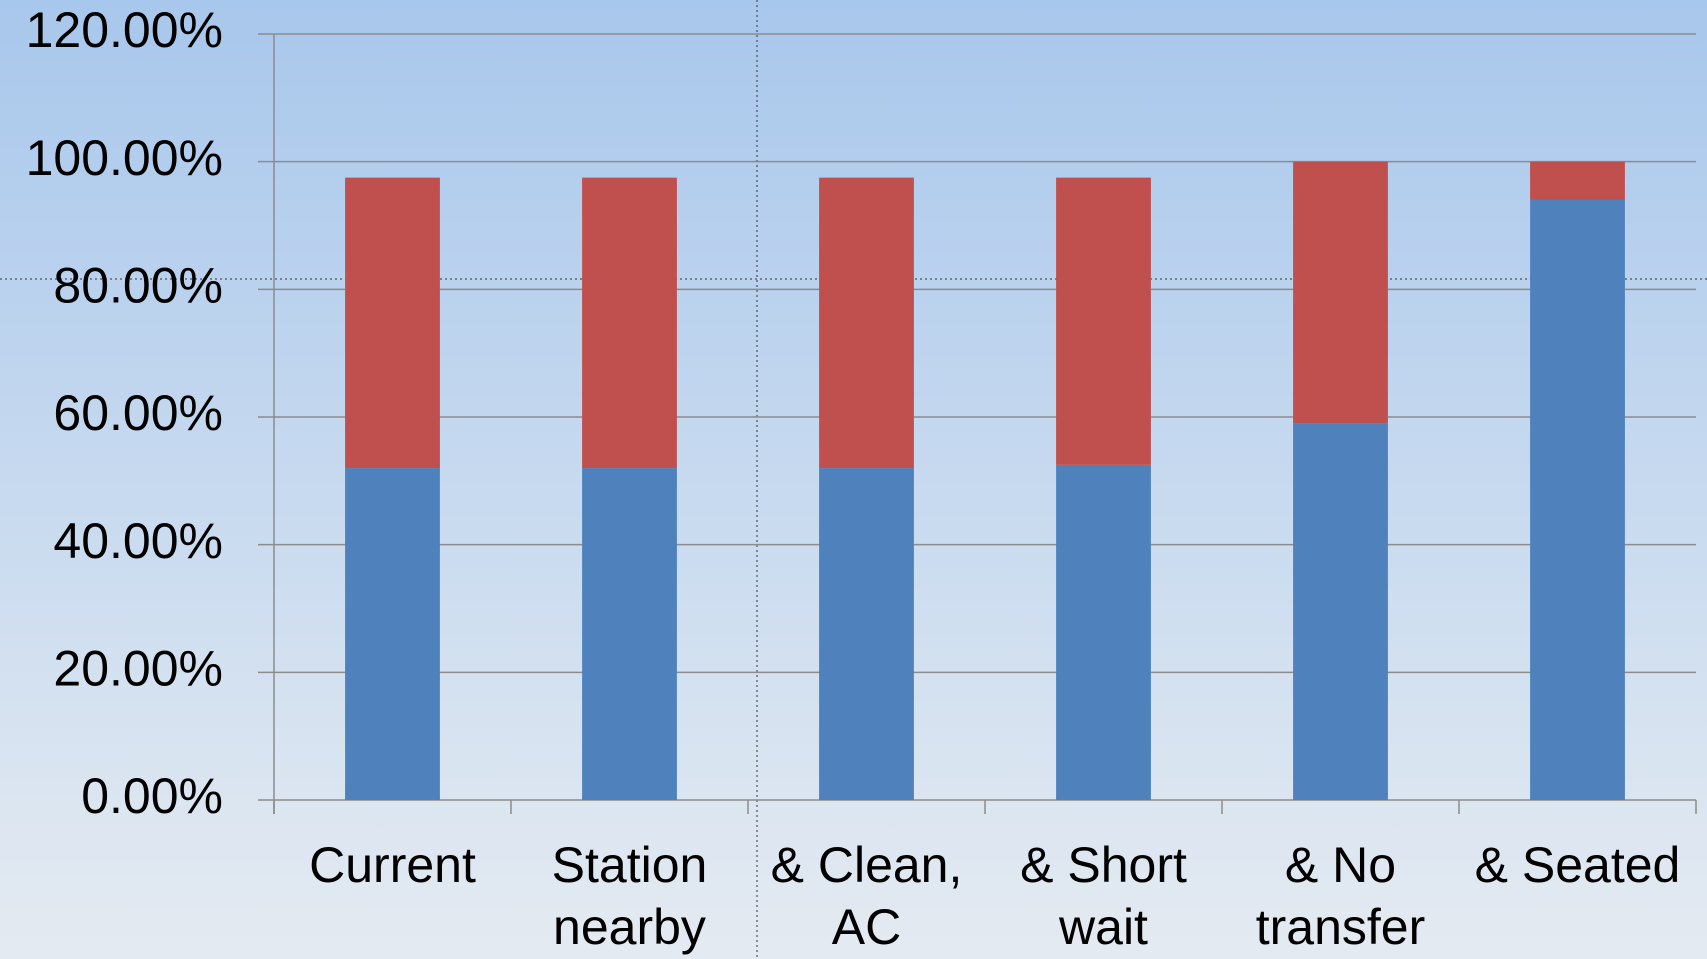 Image resolution: width=1707 pixels, height=959 pixels. What do you see at coordinates (392, 865) in the screenshot?
I see `x-tick-label: Current` at bounding box center [392, 865].